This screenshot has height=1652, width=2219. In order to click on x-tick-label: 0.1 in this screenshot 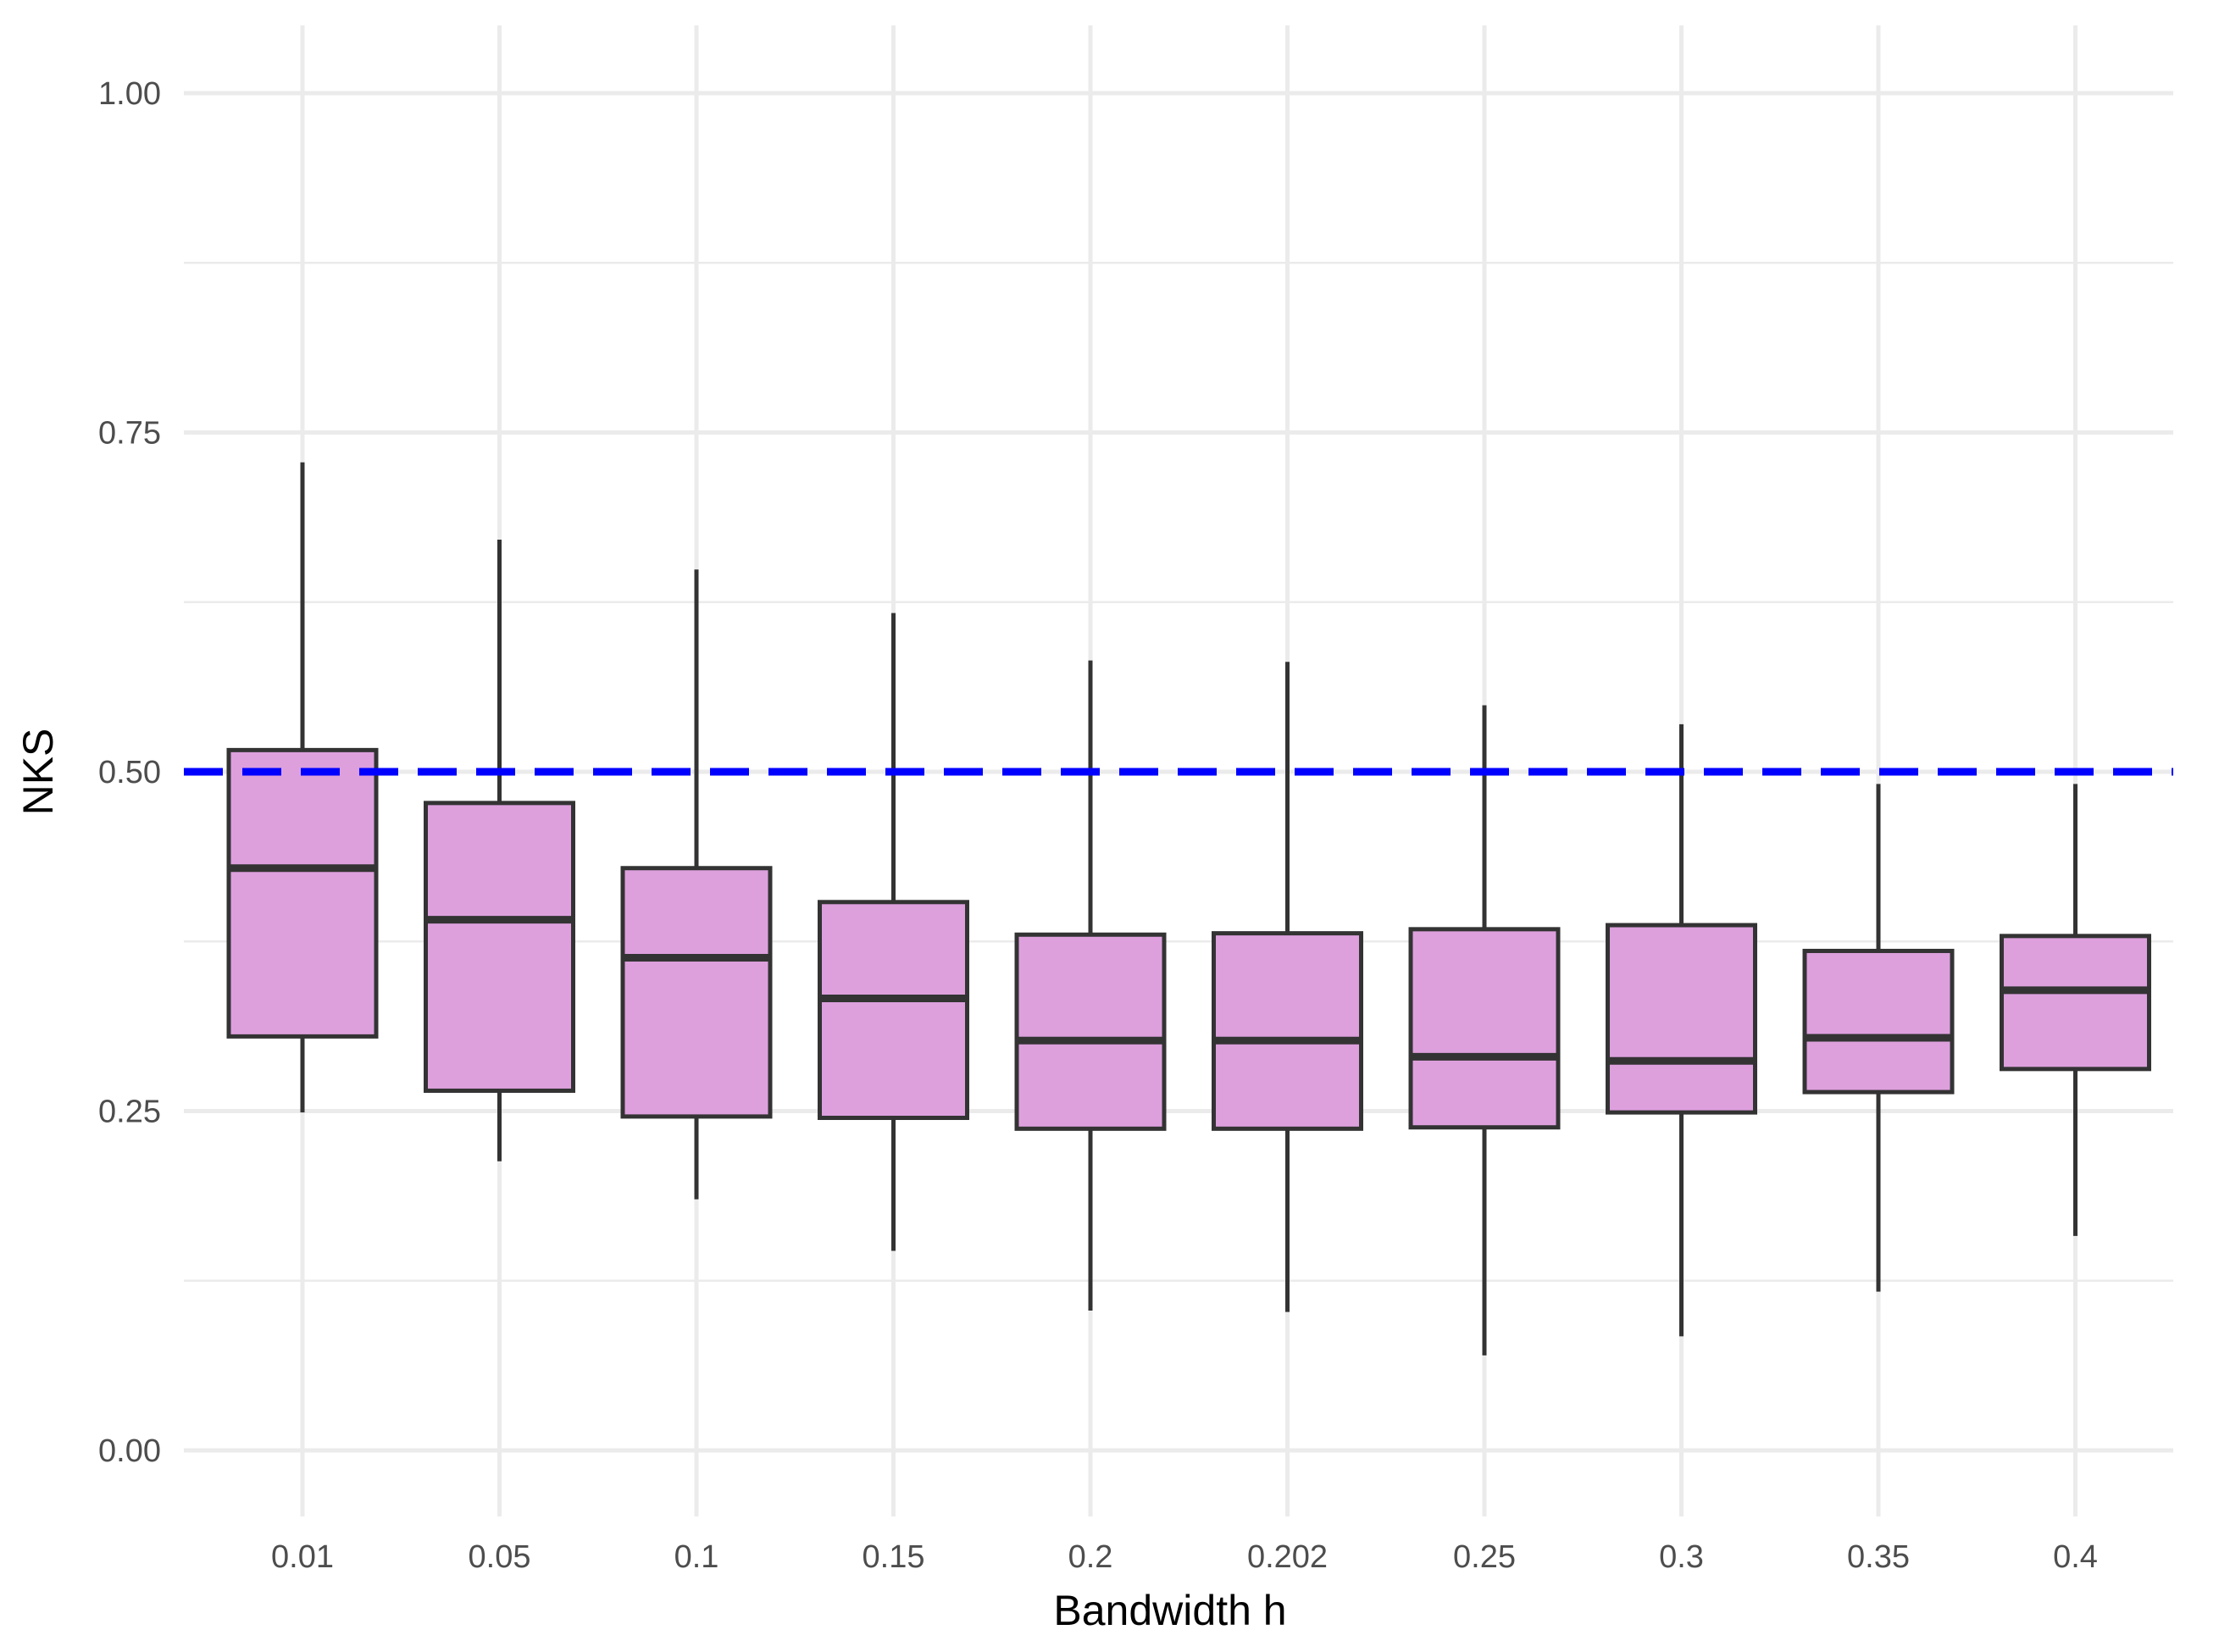, I will do `click(696, 1557)`.